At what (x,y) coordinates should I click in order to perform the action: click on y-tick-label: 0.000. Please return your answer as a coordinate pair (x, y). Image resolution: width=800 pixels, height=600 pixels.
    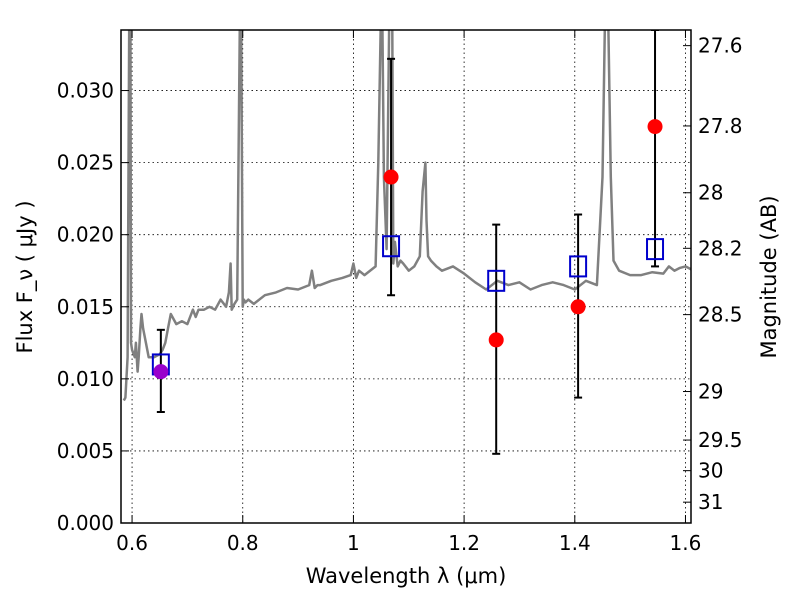
    Looking at the image, I should click on (85, 523).